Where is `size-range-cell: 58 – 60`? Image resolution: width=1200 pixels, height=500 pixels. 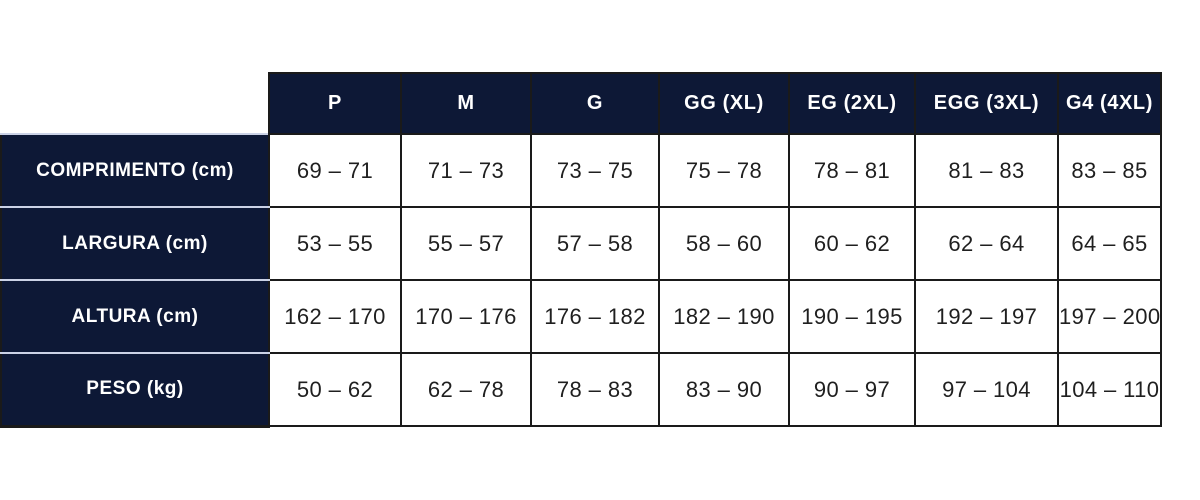
size-range-cell: 58 – 60 is located at coordinates (724, 243).